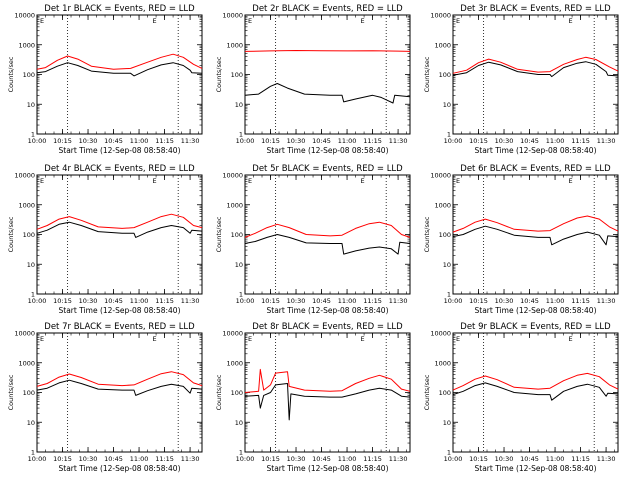  I want to click on det6-title: Det 6r BLACK = Events, RED = LLD, so click(535, 169).